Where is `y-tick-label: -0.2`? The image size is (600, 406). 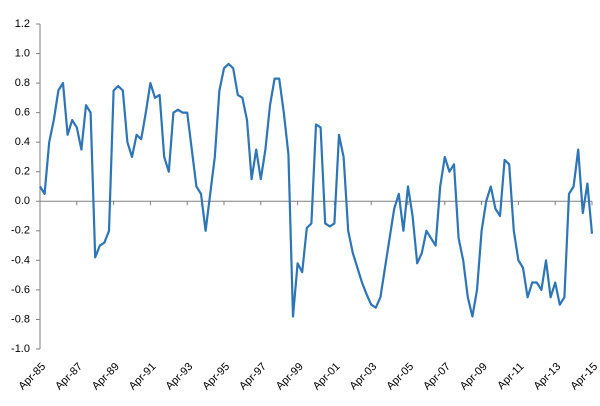
y-tick-label: -0.2 is located at coordinates (20, 231).